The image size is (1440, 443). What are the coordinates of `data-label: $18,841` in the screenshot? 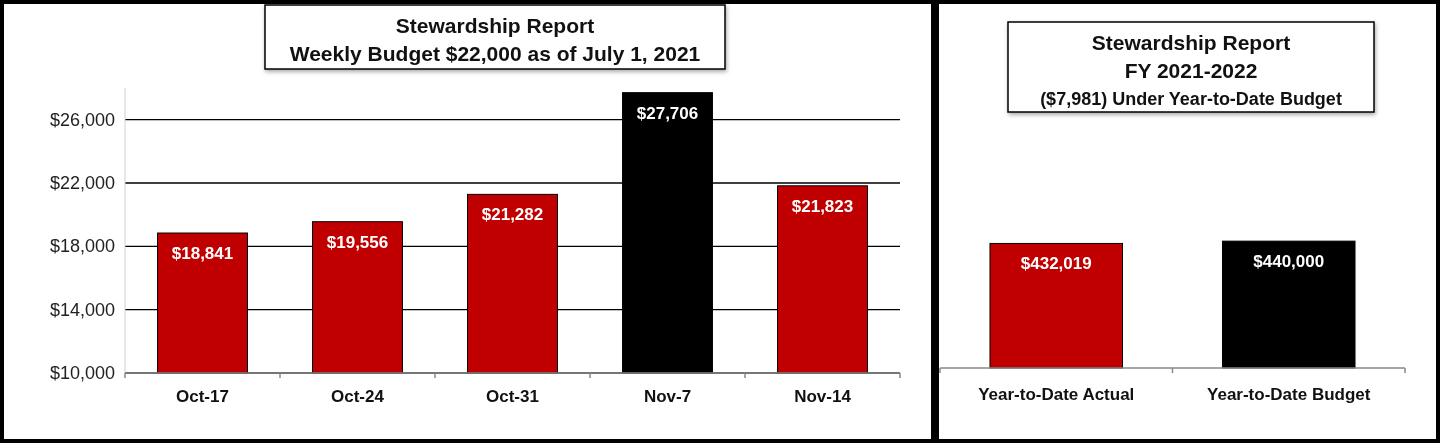 It's located at (202, 254).